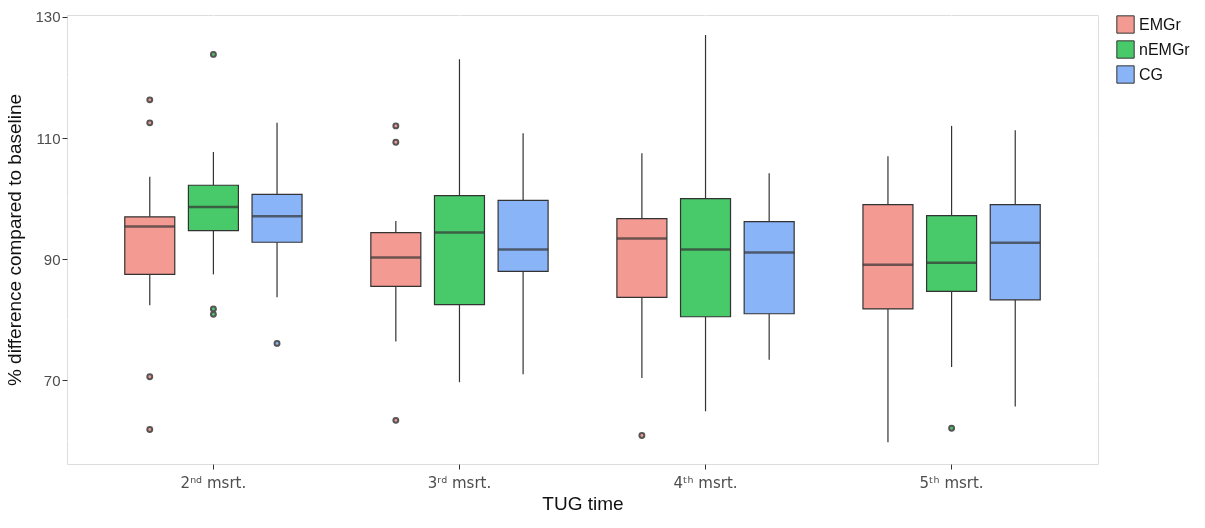 Image resolution: width=1205 pixels, height=528 pixels. Describe the element at coordinates (1160, 24) in the screenshot. I see `legend-label: EMGr` at that location.